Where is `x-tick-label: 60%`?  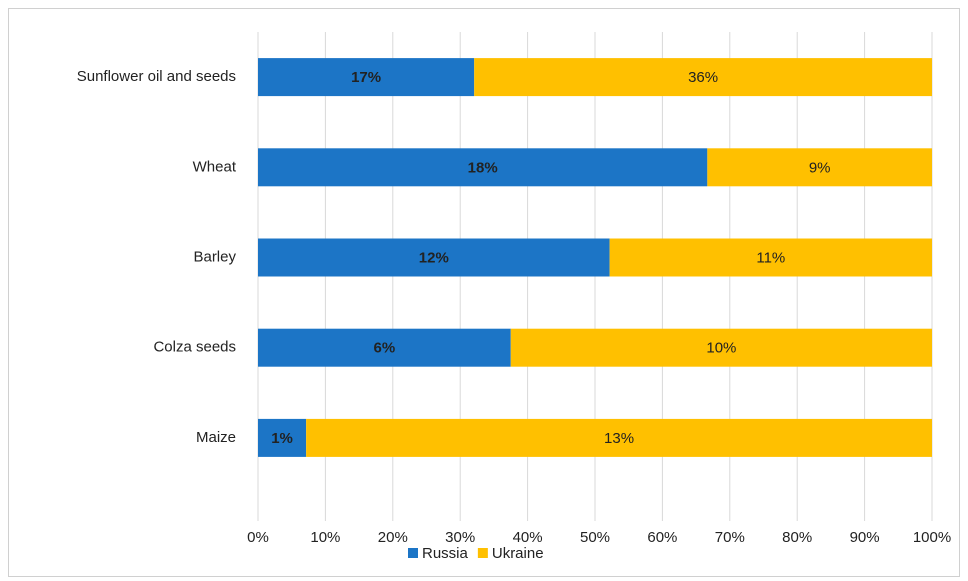
x-tick-label: 60% is located at coordinates (662, 537).